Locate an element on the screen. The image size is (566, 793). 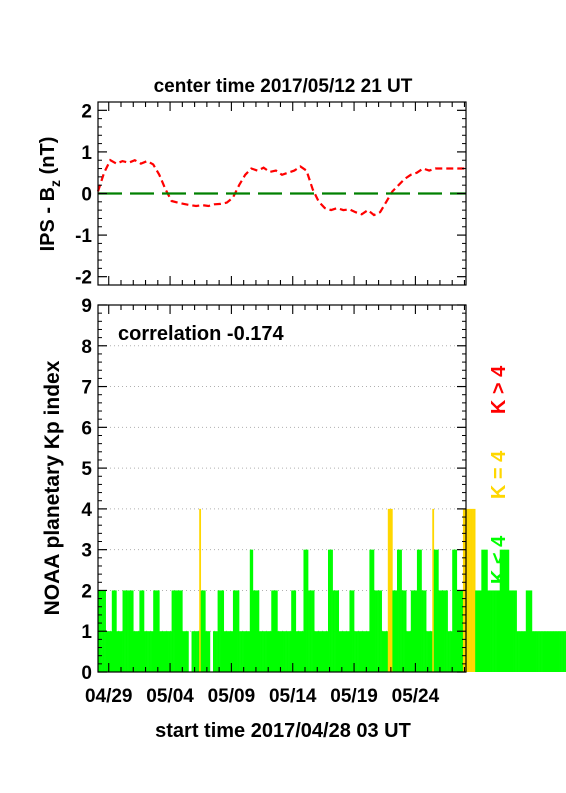
bottom-x-tick-label: 05/24 is located at coordinates (416, 696).